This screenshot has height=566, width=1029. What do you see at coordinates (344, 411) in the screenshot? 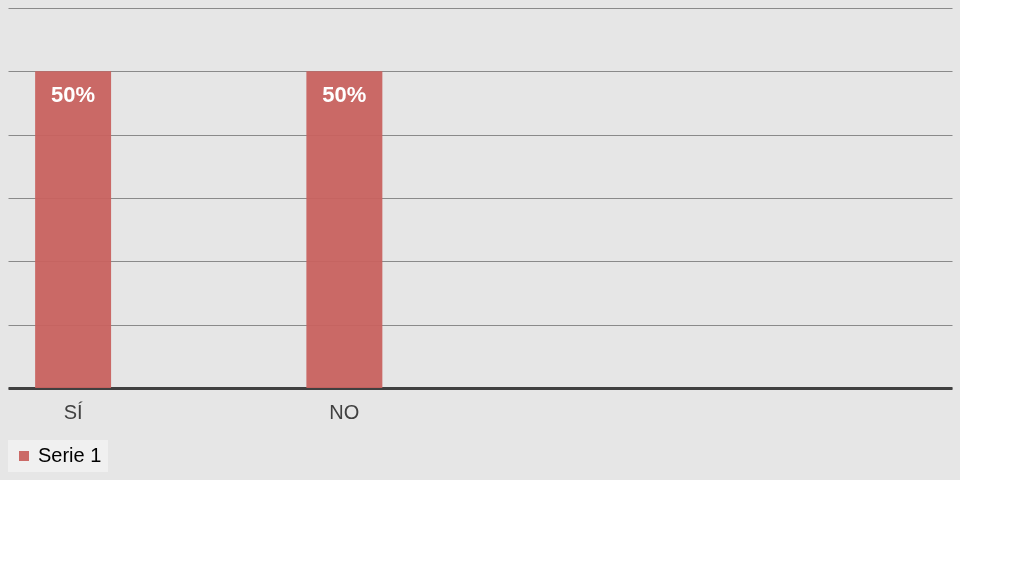
I see `x-tick-label: NO` at bounding box center [344, 411].